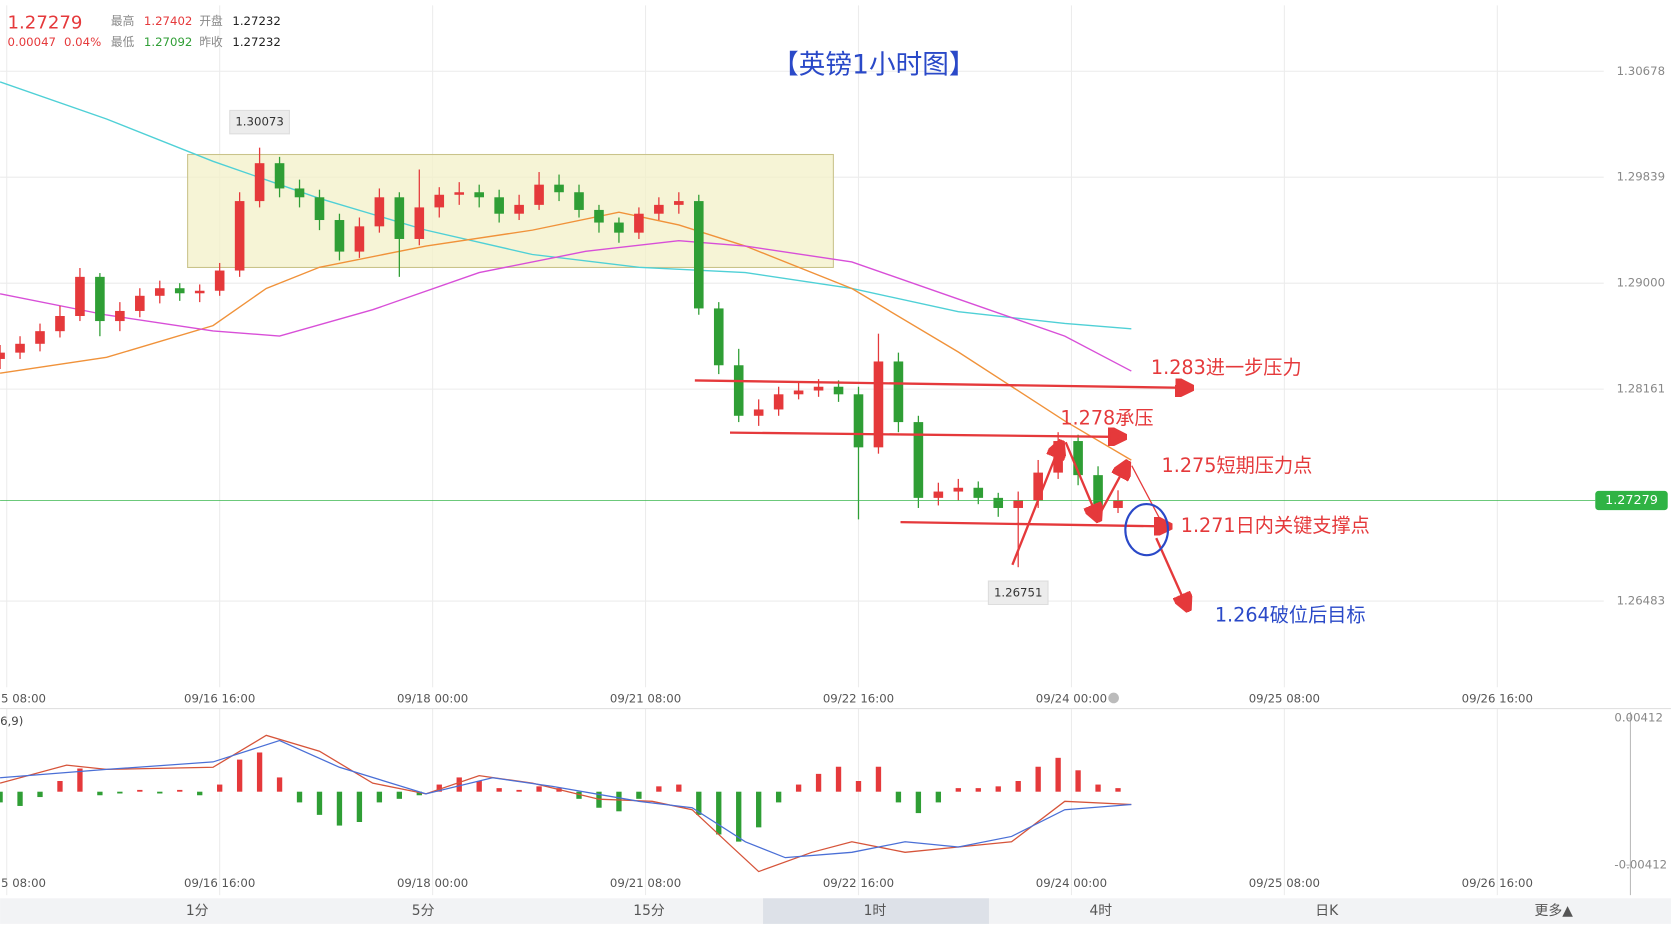 The height and width of the screenshot is (926, 1671). What do you see at coordinates (1275, 525) in the screenshot?
I see `annotation: 1.271日内关键支撑点` at bounding box center [1275, 525].